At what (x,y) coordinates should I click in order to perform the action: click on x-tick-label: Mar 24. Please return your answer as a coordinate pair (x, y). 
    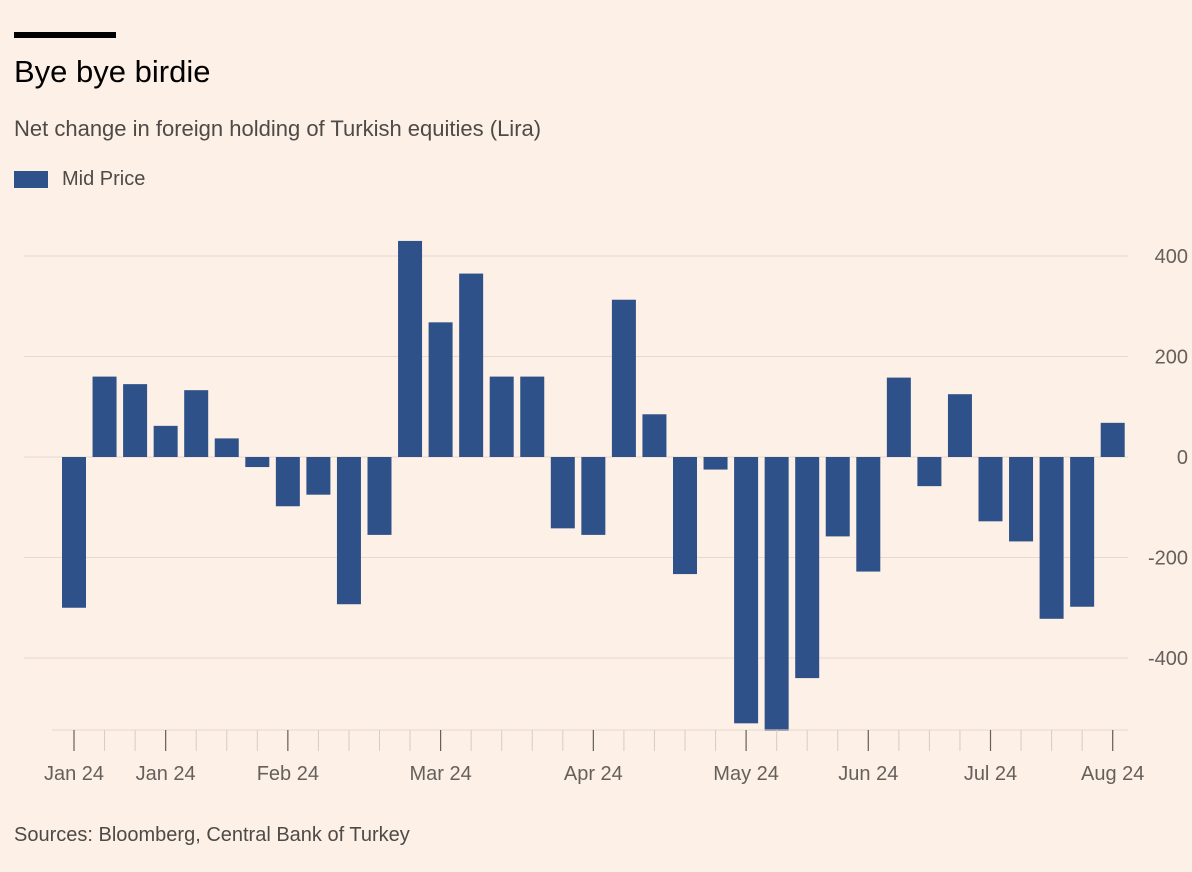
    Looking at the image, I should click on (440, 774).